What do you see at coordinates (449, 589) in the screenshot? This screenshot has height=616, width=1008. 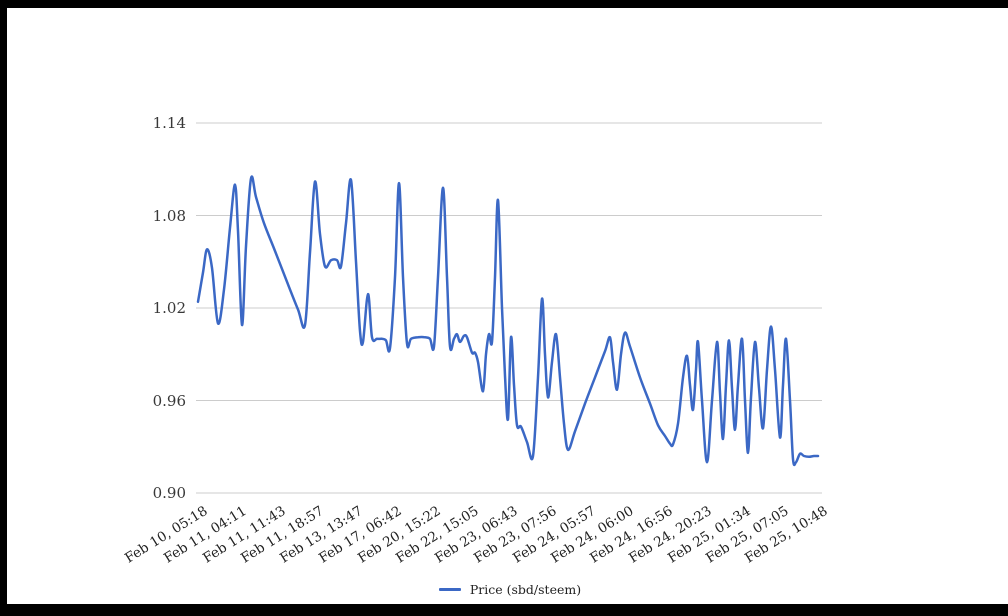 I see `legend-line-swatch` at bounding box center [449, 589].